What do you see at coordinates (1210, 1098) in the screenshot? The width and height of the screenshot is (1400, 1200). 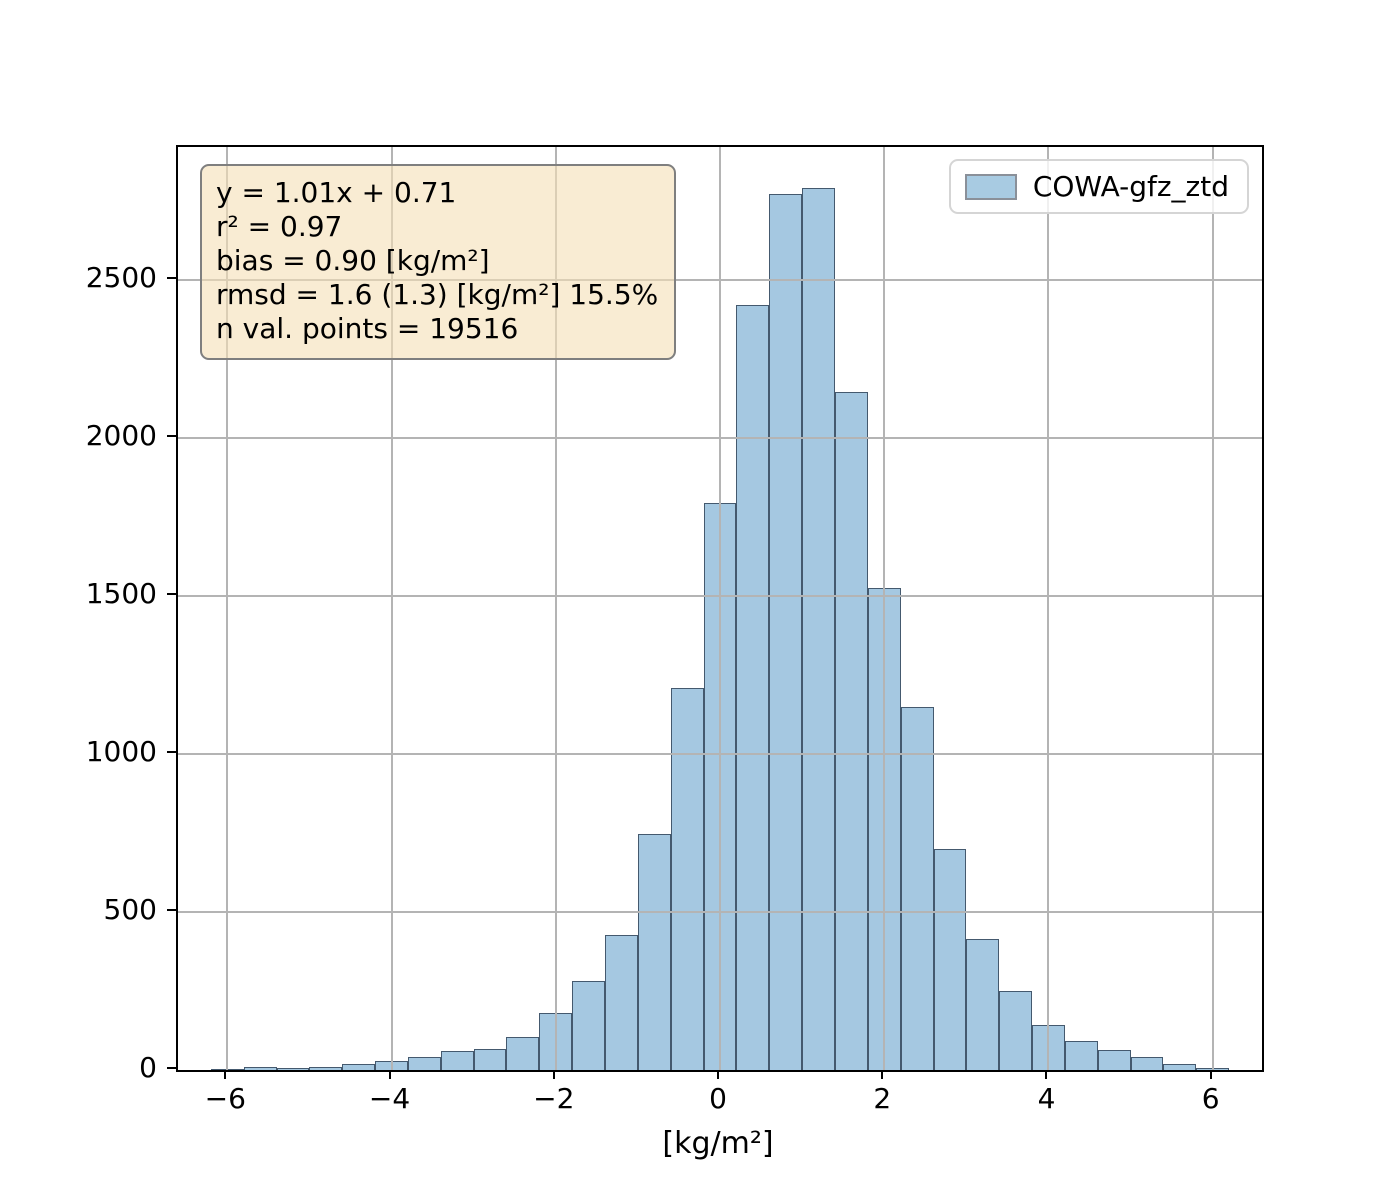 I see `x-tick-label: 6` at bounding box center [1210, 1098].